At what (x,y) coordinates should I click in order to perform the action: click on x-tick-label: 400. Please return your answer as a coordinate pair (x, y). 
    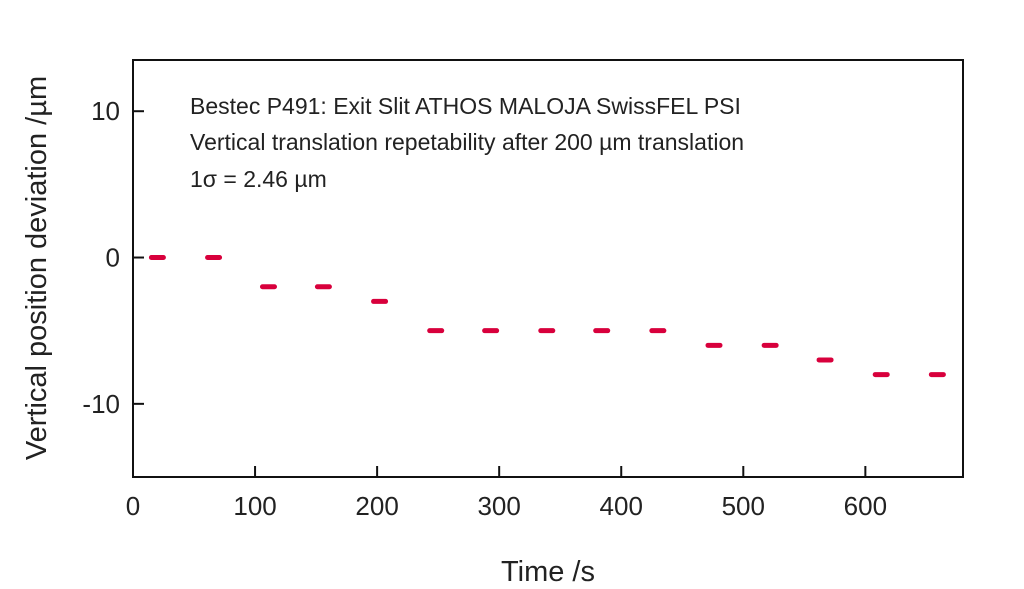
    Looking at the image, I should click on (621, 506).